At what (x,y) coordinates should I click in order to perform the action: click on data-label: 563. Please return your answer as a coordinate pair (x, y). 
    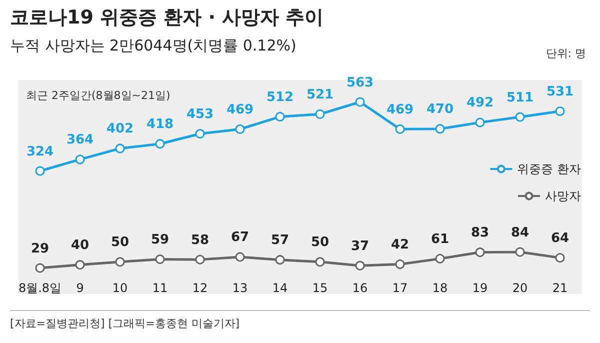
    Looking at the image, I should click on (360, 82).